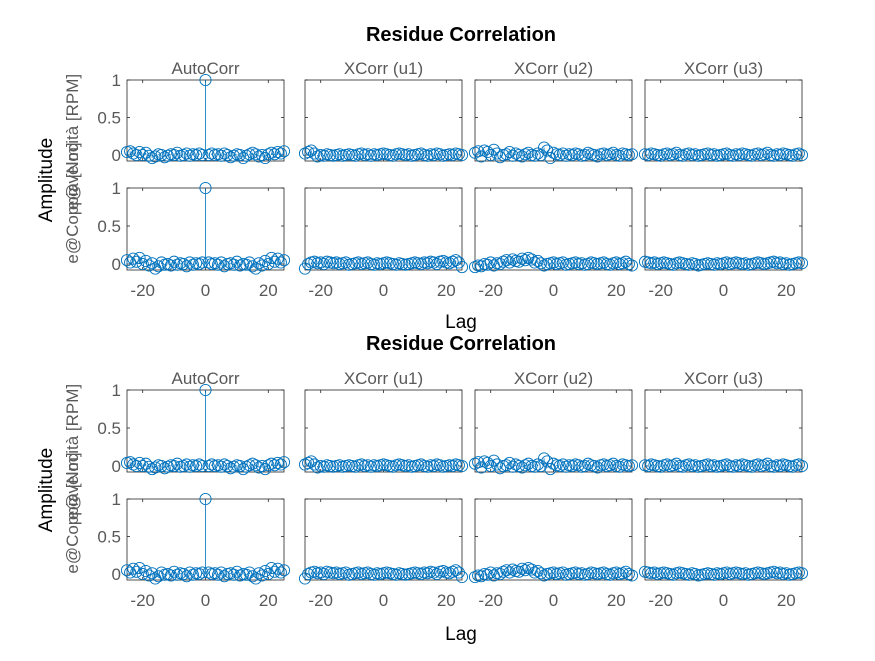 The width and height of the screenshot is (875, 661). Describe the element at coordinates (116, 574) in the screenshot. I see `y-tick-label: 0` at that location.